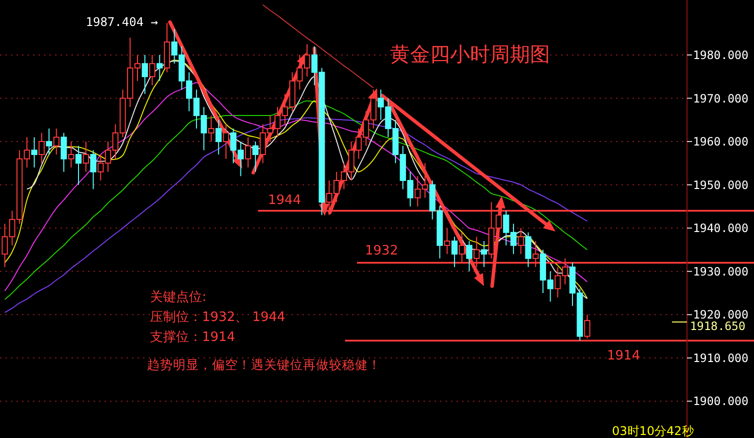 Image resolution: width=754 pixels, height=438 pixels. Describe the element at coordinates (218, 317) in the screenshot. I see `annotation: 压制位：1932、 1944` at that location.